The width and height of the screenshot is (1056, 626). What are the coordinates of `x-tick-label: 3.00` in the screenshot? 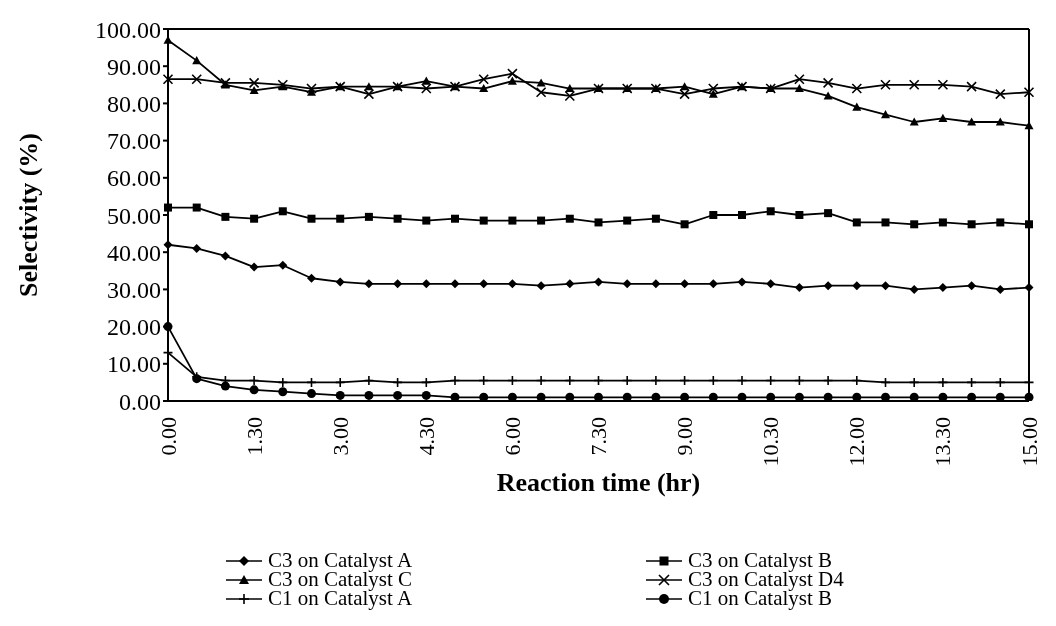 It's located at (340, 436).